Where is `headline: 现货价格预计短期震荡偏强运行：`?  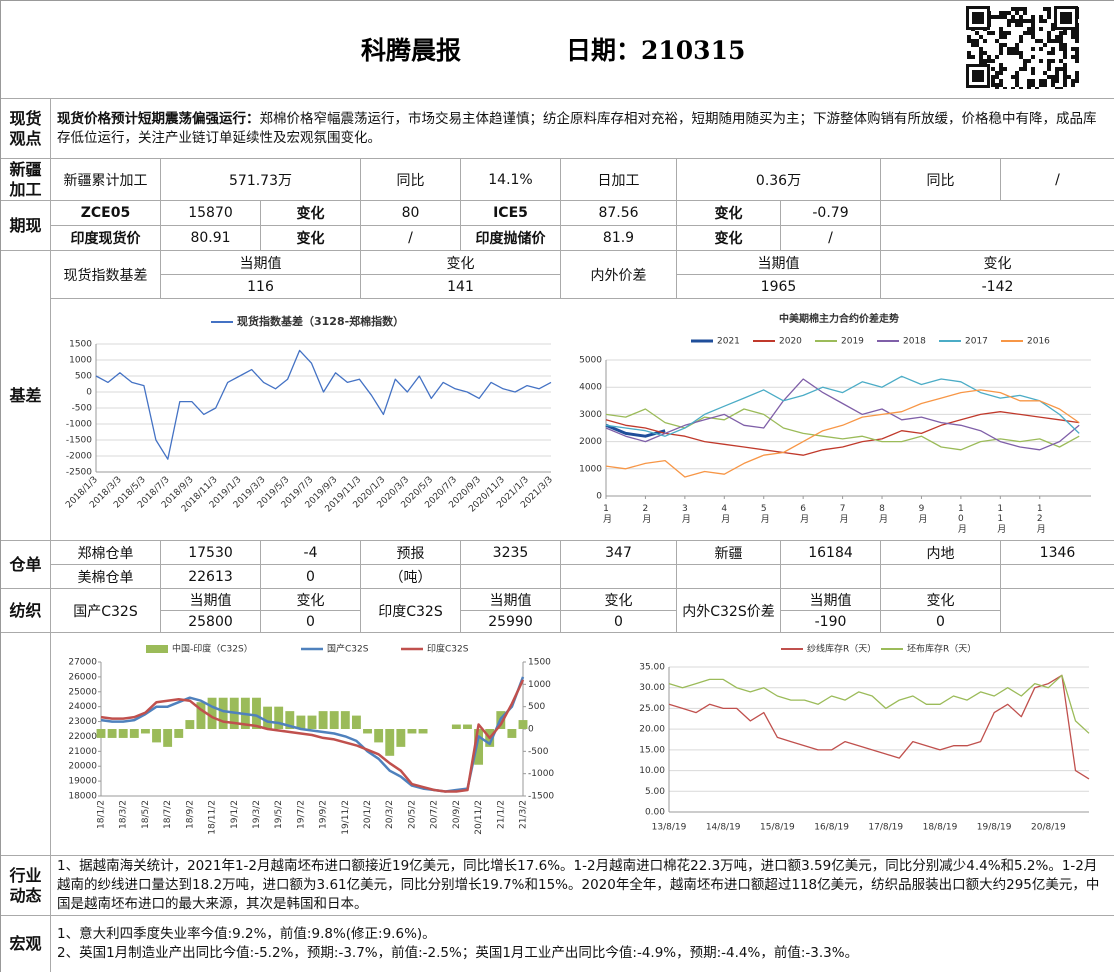 headline: 现货价格预计短期震荡偏强运行： is located at coordinates (158, 118).